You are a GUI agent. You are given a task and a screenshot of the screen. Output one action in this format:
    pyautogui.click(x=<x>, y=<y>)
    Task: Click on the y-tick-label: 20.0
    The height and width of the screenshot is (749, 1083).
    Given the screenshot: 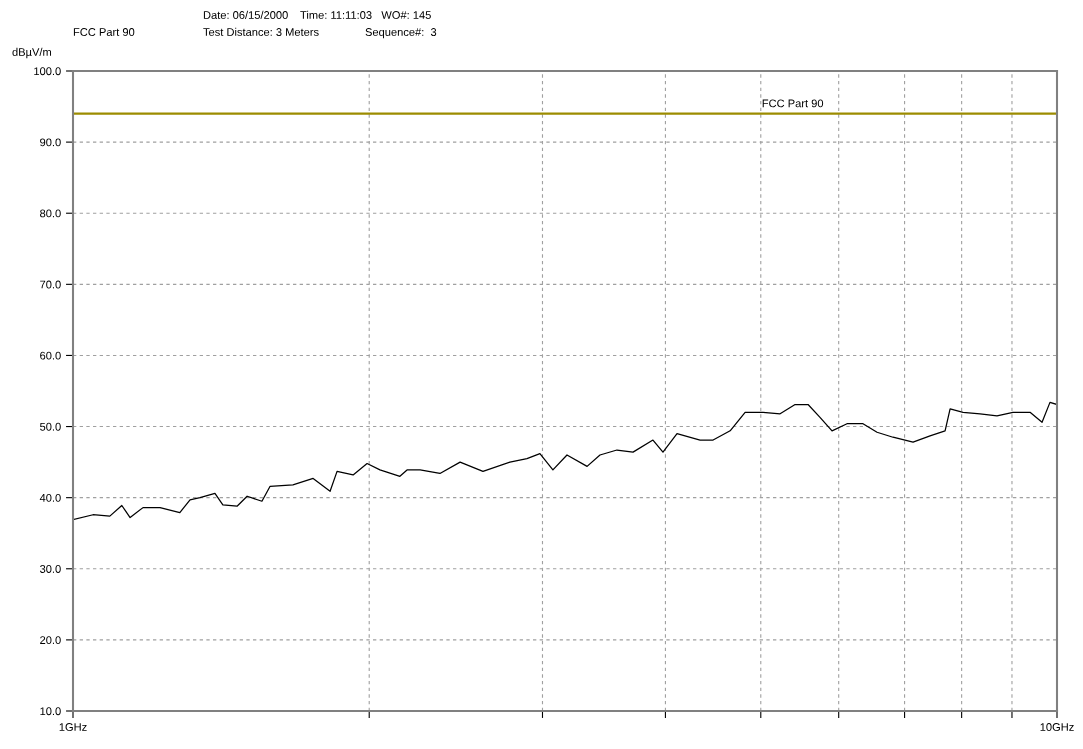 What is the action you would take?
    pyautogui.click(x=50, y=640)
    